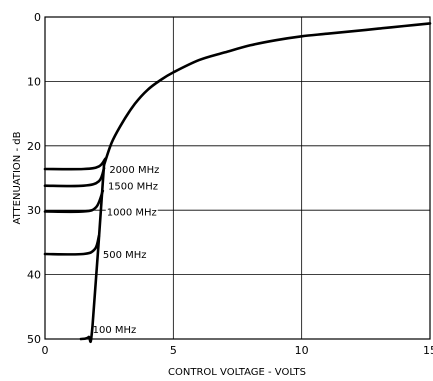 The height and width of the screenshot is (381, 433). Describe the element at coordinates (428, 350) in the screenshot. I see `x-tick-label: 15` at that location.